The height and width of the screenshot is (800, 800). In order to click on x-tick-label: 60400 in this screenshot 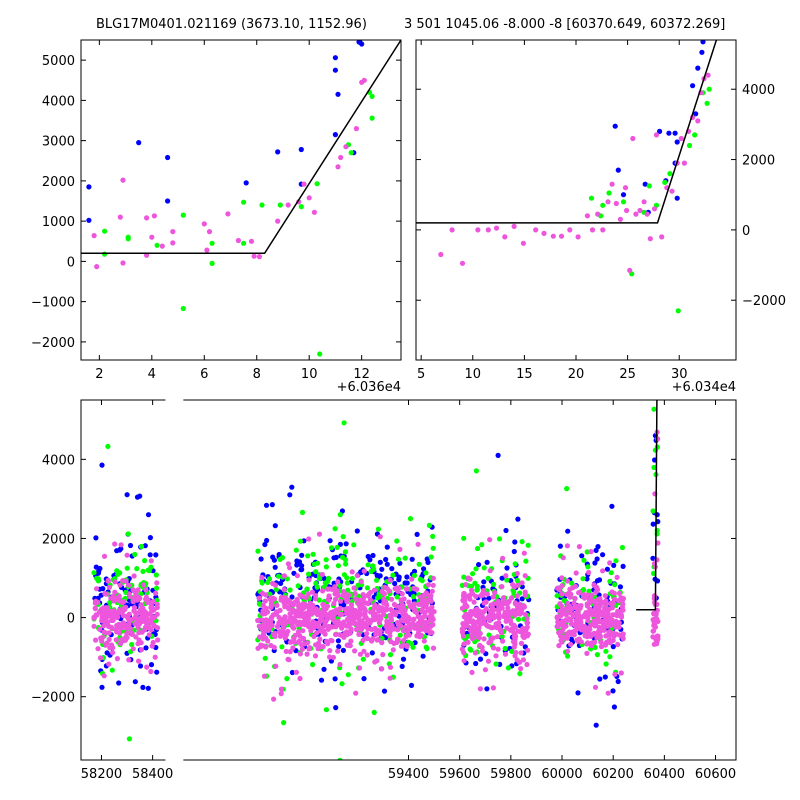, I will do `click(664, 774)`.